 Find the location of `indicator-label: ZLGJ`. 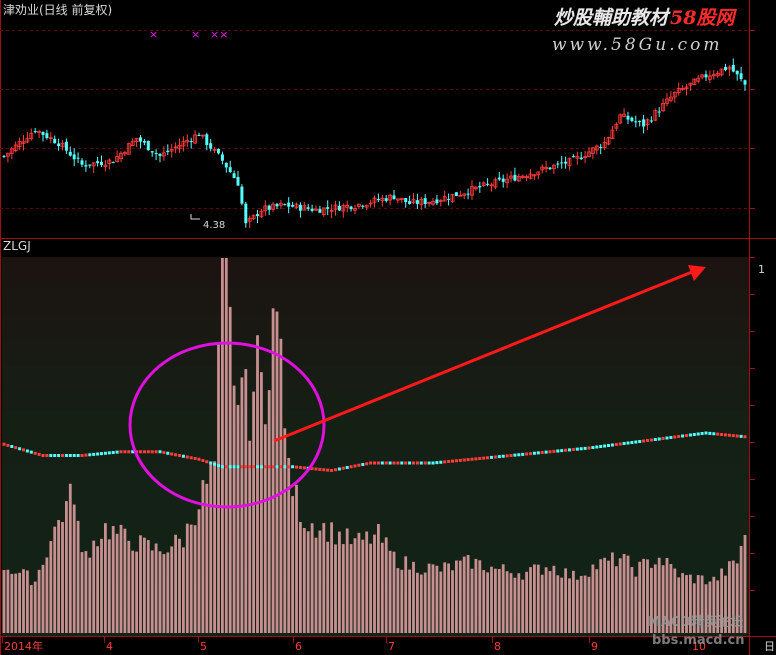

indicator-label: ZLGJ is located at coordinates (17, 246).